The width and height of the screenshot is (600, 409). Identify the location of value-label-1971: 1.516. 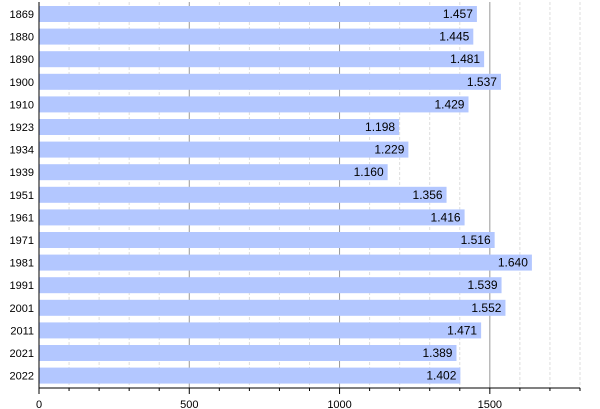
(476, 240).